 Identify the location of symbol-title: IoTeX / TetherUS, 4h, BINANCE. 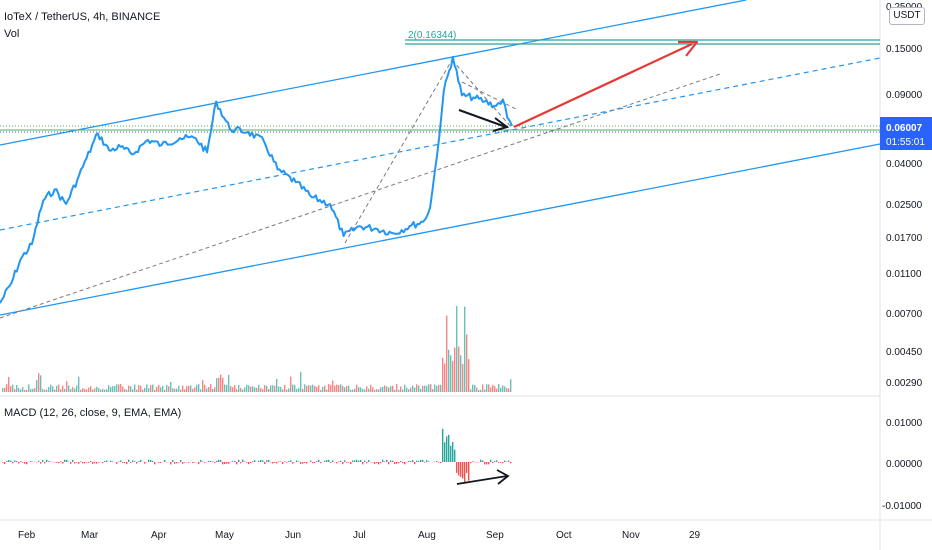
(82, 17).